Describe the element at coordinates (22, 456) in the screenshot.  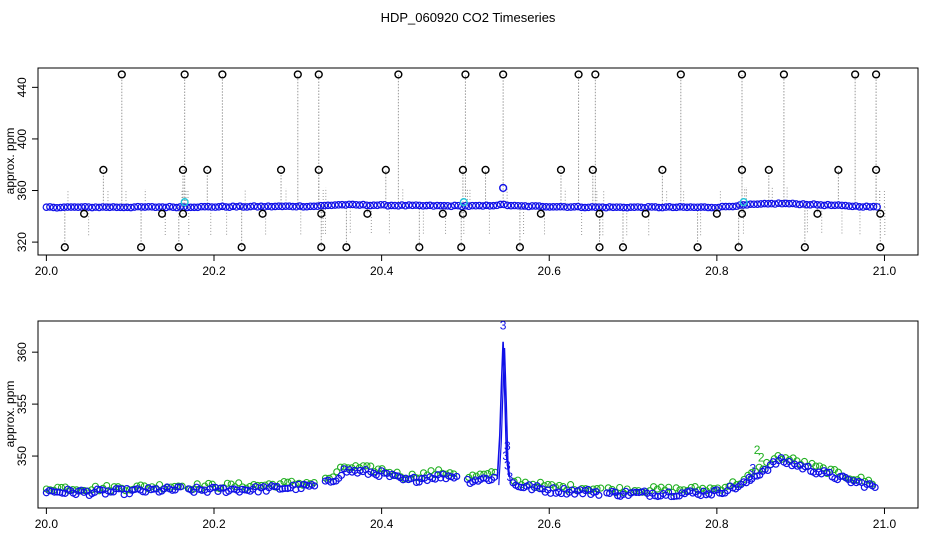
I see `y-tick-label: 350` at that location.